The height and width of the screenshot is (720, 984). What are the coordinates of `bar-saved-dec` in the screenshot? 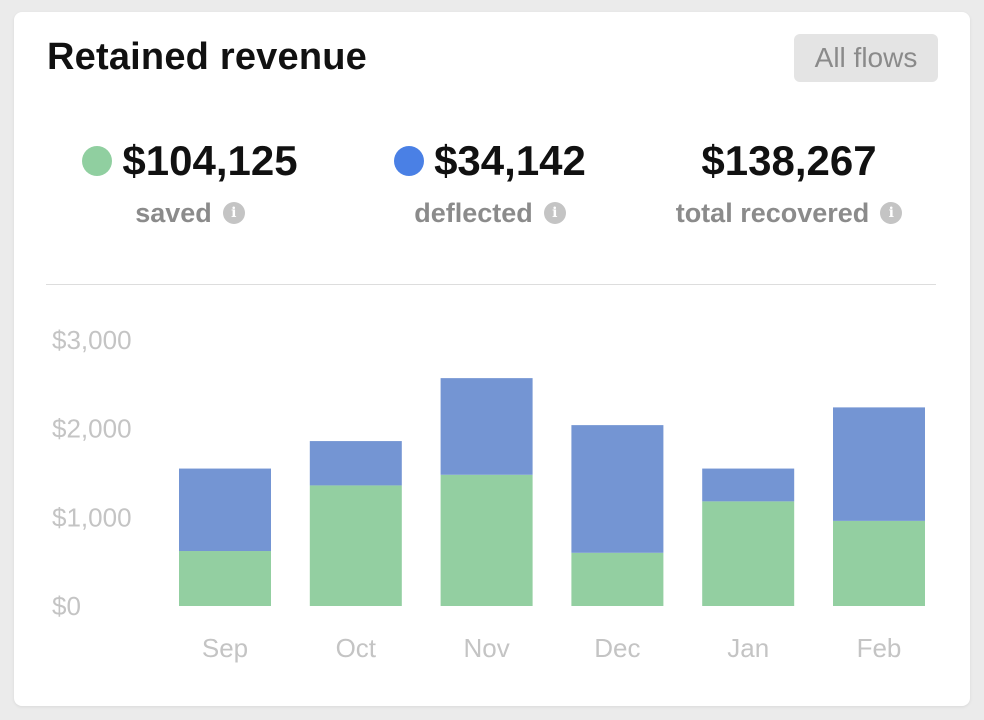 It's located at (617, 579).